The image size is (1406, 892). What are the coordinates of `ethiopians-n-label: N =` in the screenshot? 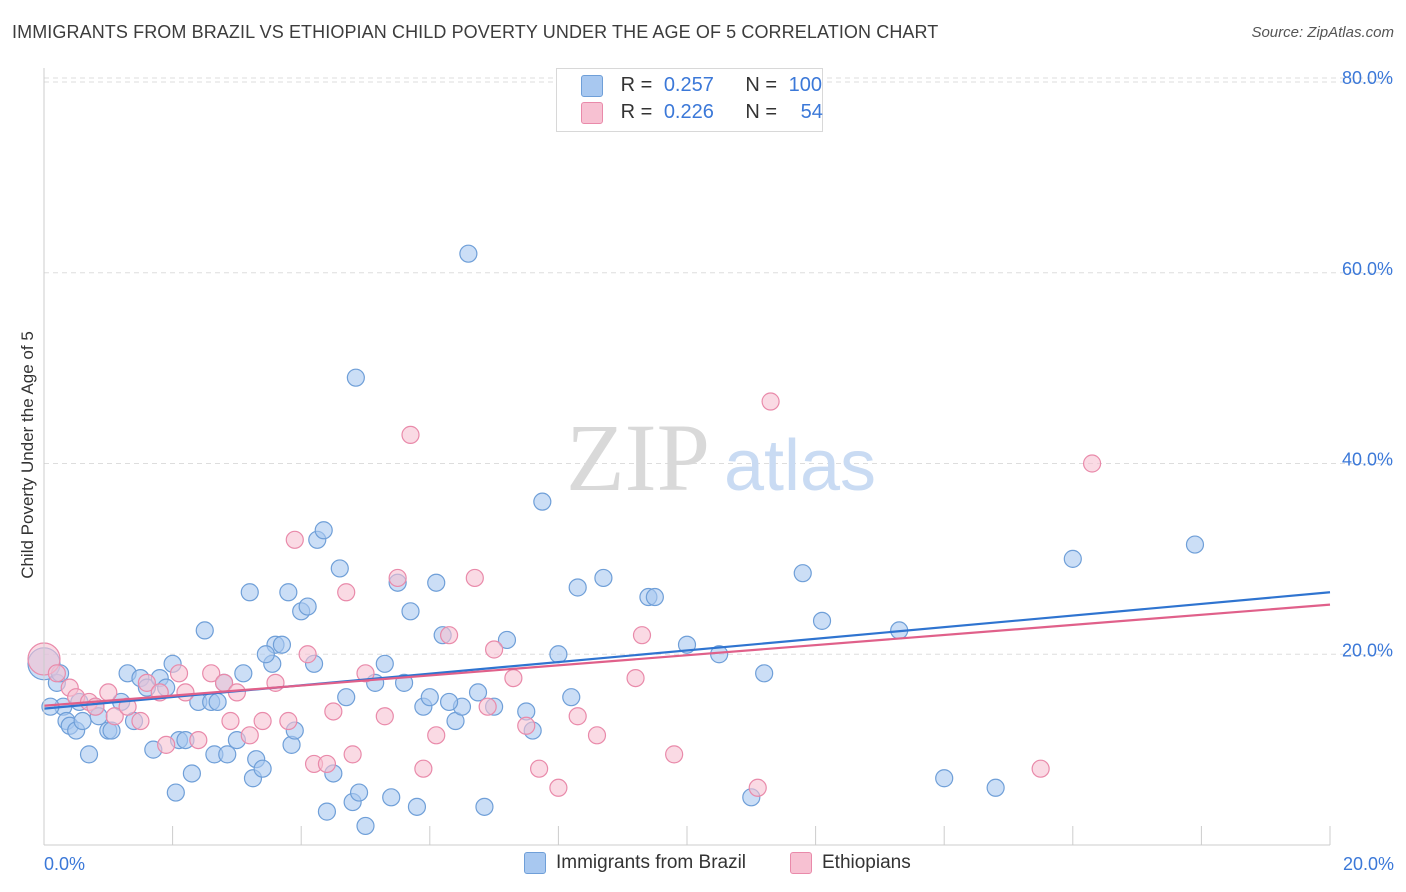 It's located at (761, 112).